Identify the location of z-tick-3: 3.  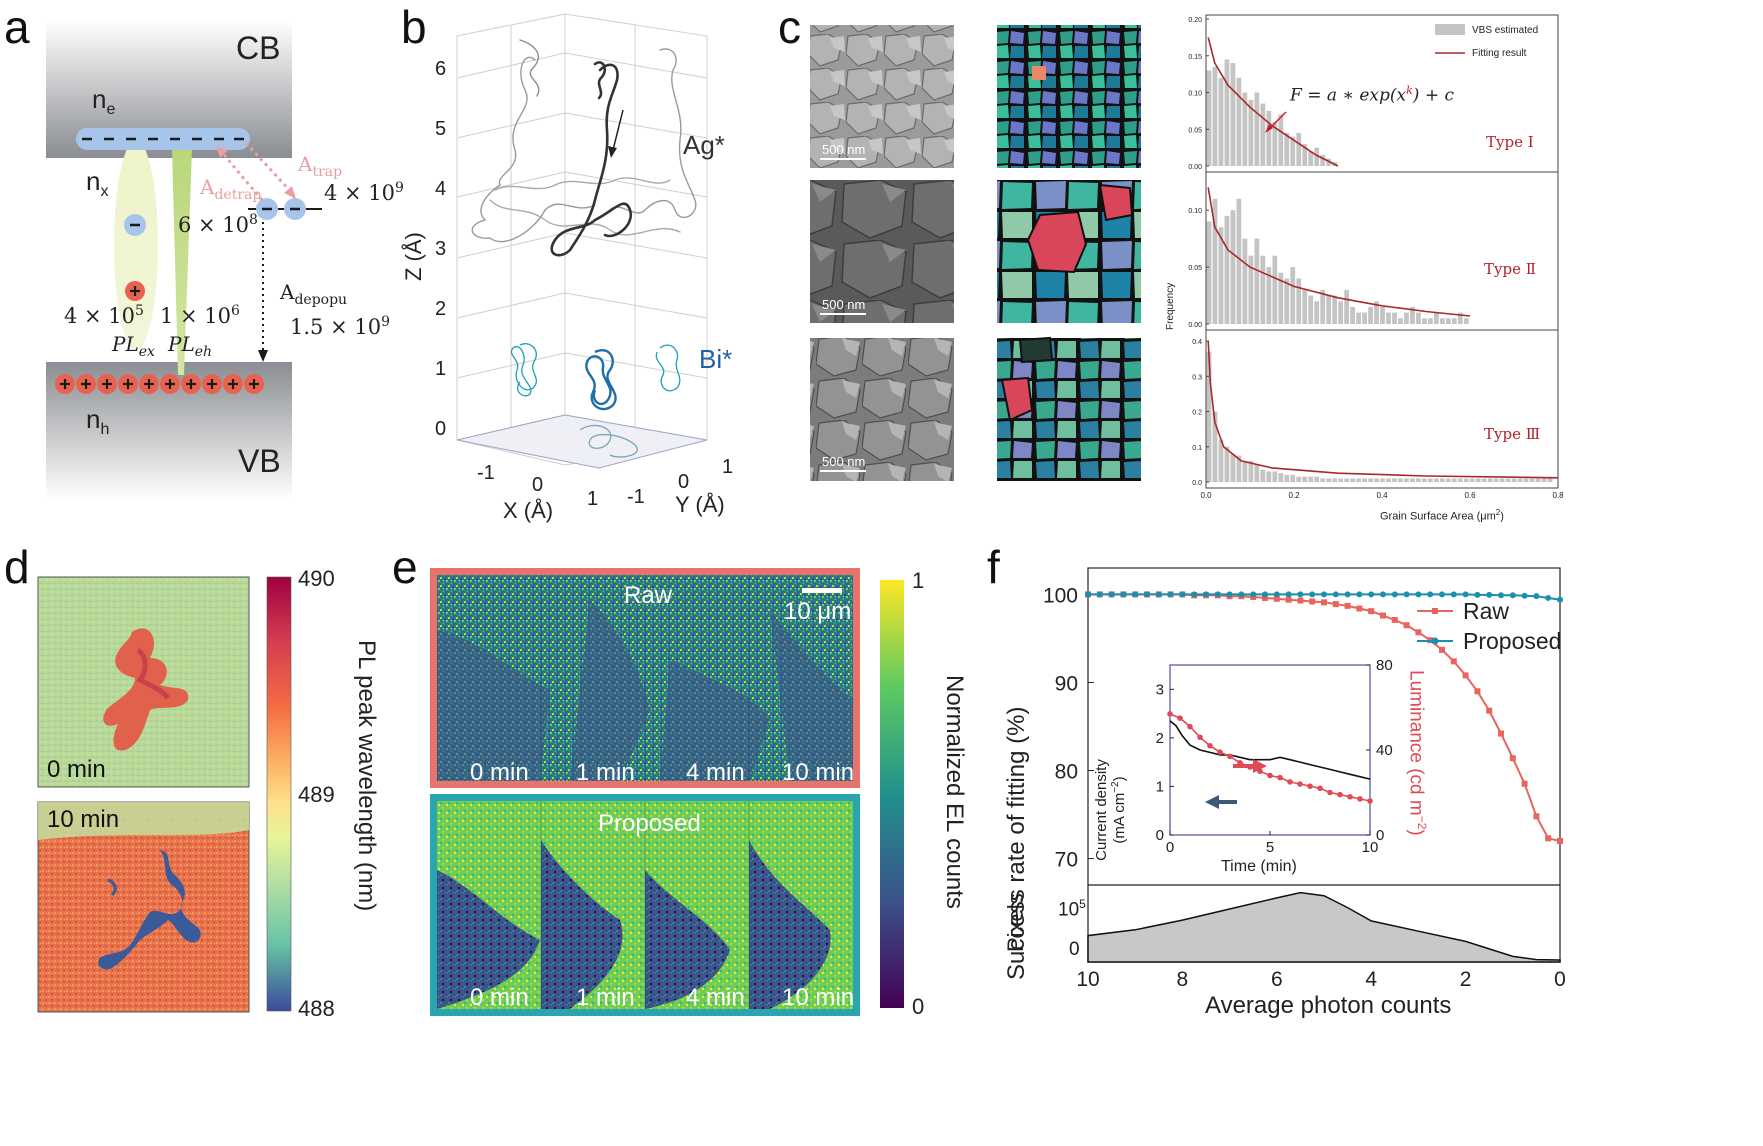
(441, 249).